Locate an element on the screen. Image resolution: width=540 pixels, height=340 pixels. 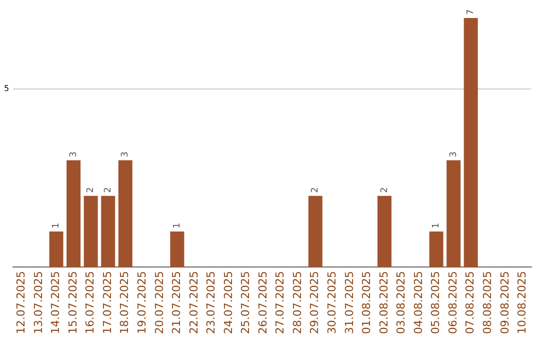
x-tick-label: 04.08.2025 is located at coordinates (418, 302).